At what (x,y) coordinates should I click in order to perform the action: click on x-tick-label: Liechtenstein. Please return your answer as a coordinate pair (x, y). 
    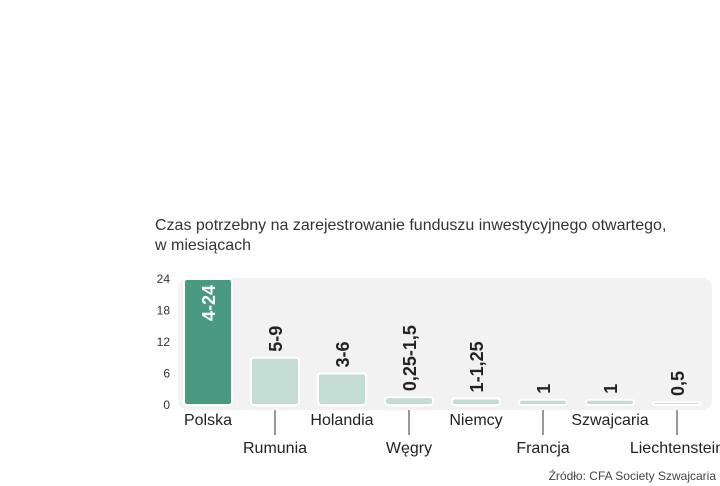
    Looking at the image, I should click on (675, 448).